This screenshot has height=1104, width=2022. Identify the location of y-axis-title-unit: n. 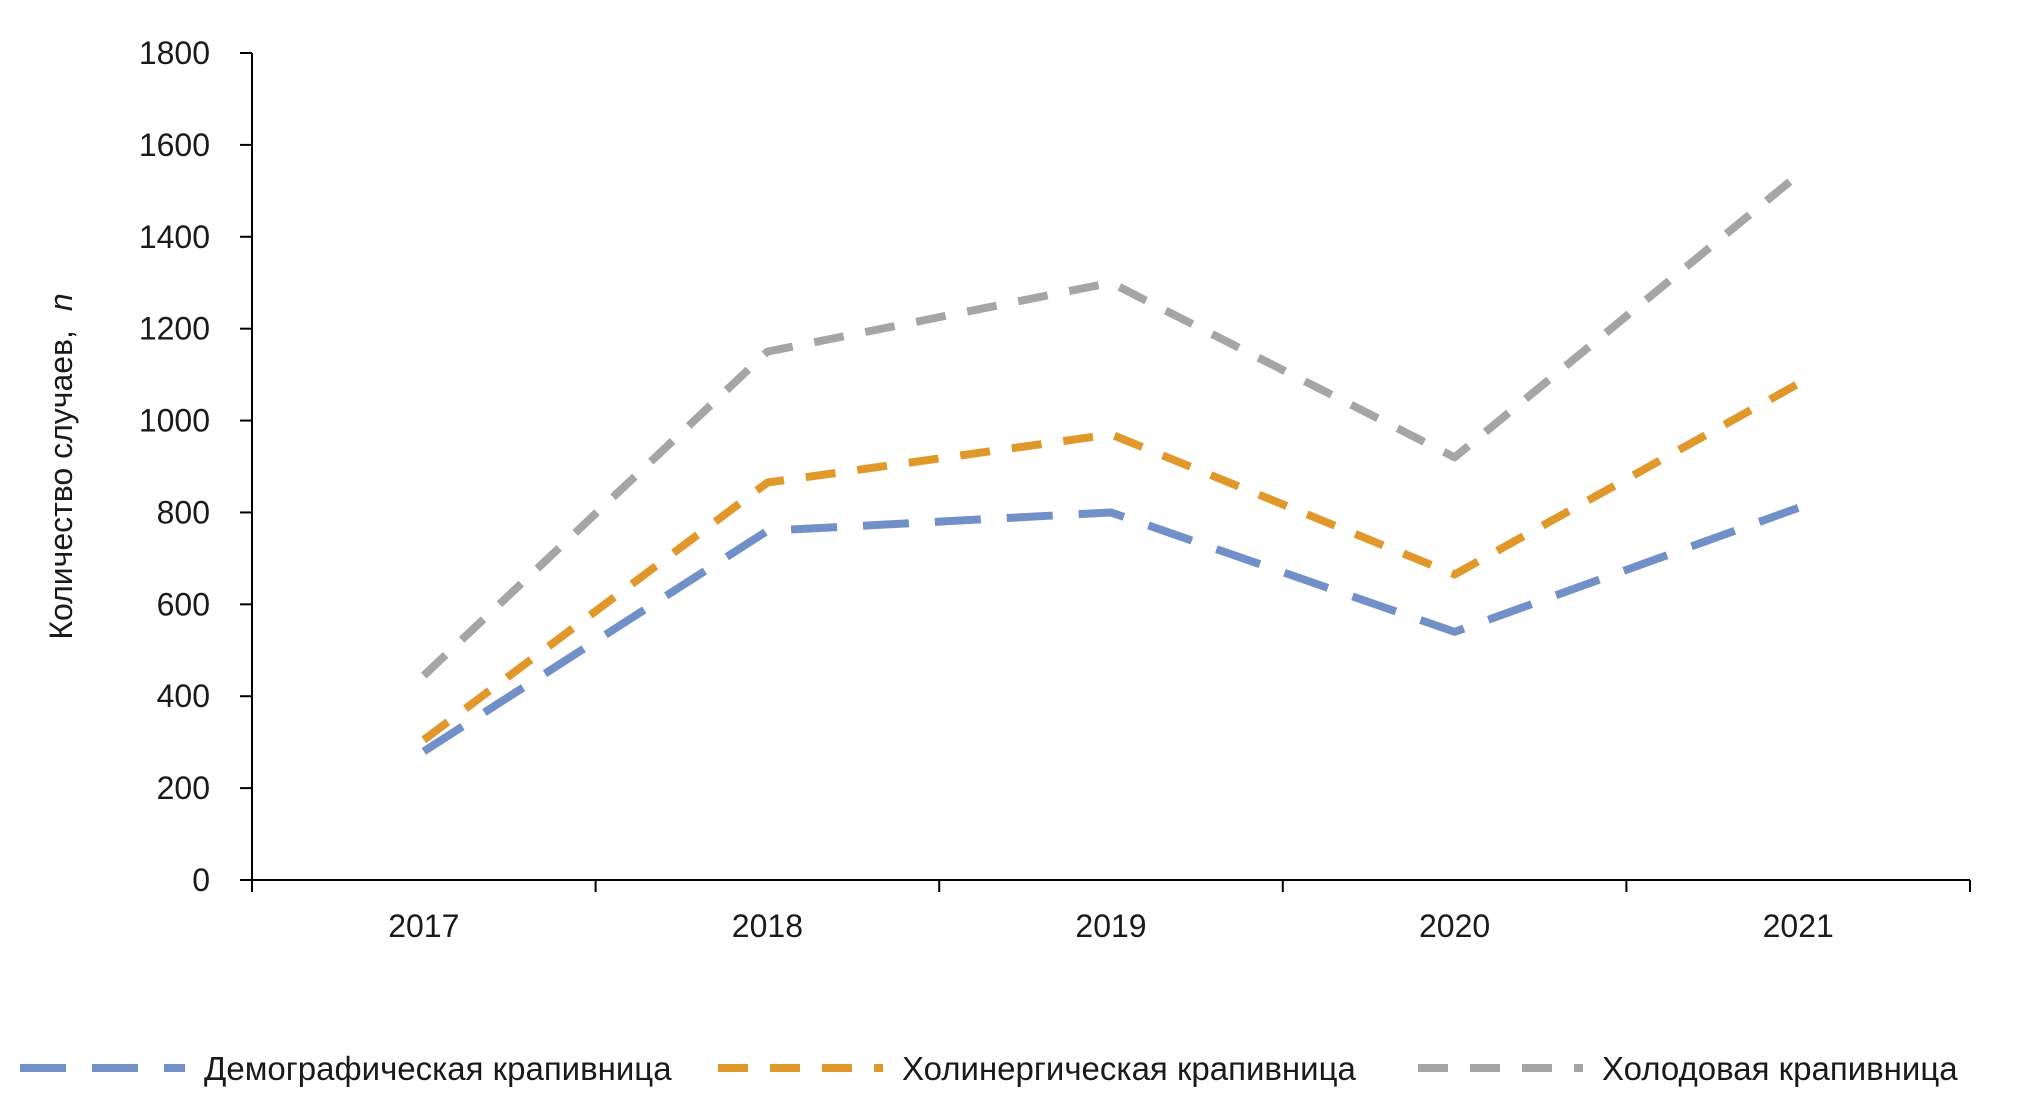
(61, 302).